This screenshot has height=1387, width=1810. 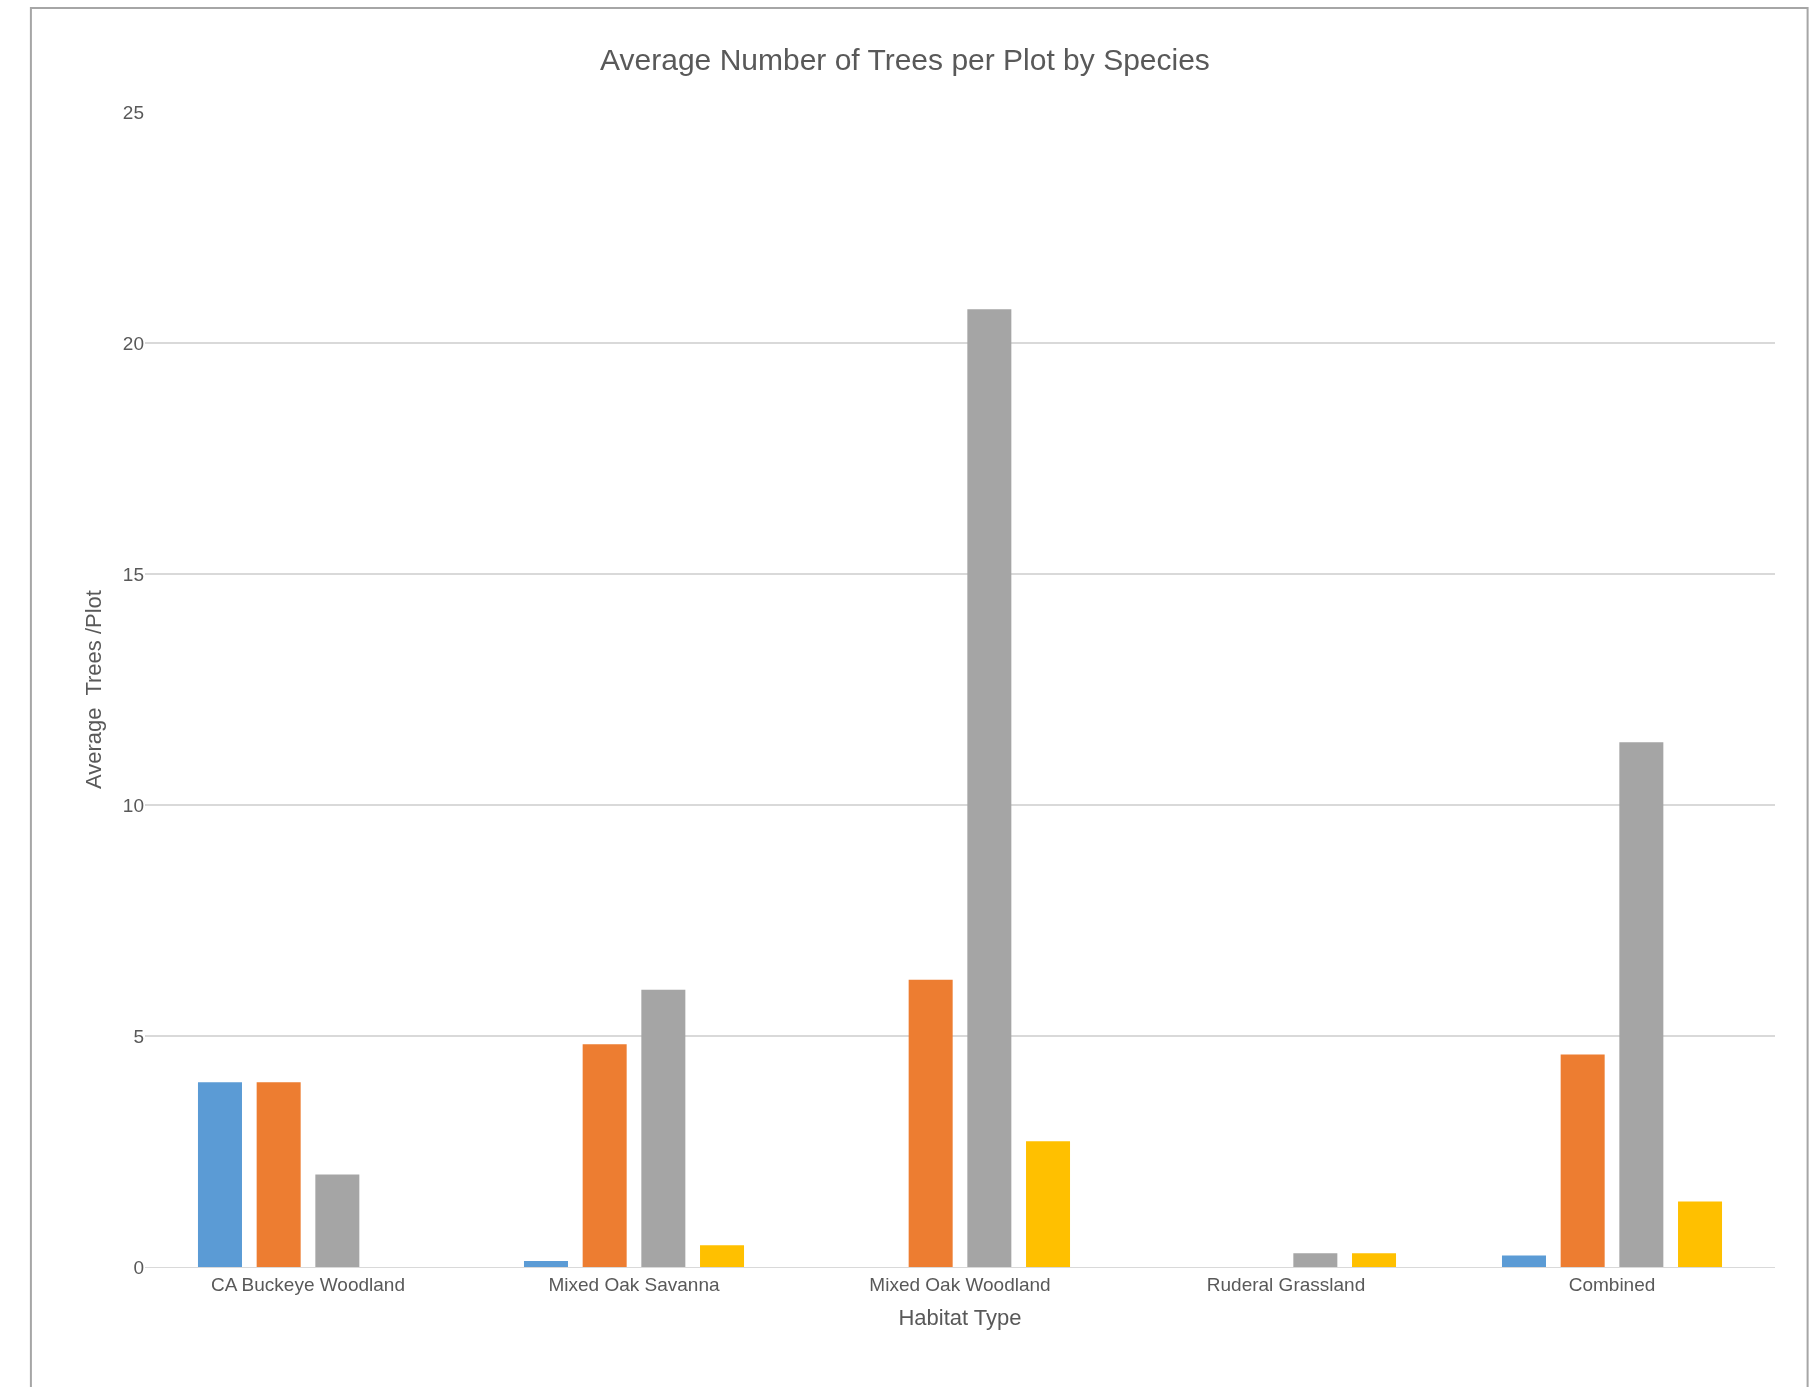 What do you see at coordinates (634, 1284) in the screenshot?
I see `x-tick-label: Mixed Oak Savanna` at bounding box center [634, 1284].